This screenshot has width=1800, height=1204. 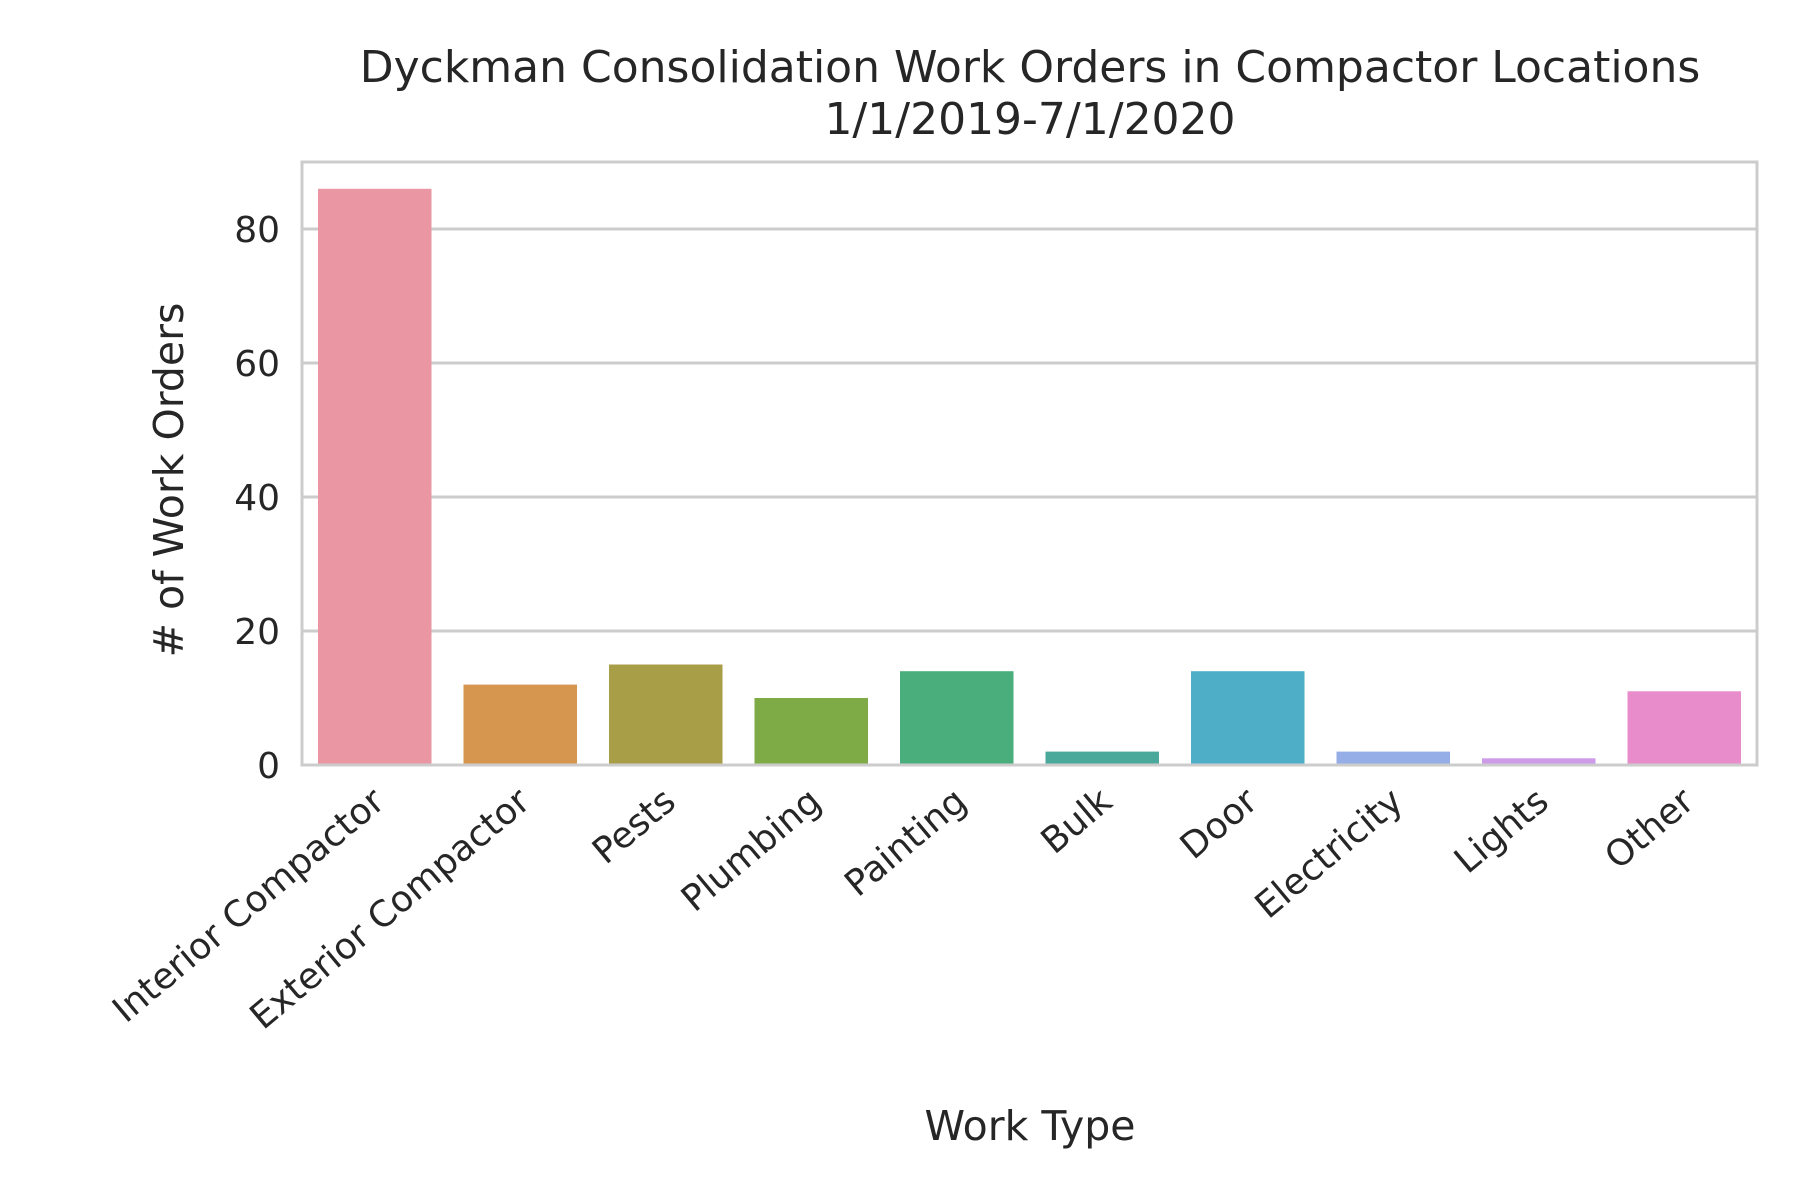 I want to click on y-tick-label: 40, so click(x=257, y=498).